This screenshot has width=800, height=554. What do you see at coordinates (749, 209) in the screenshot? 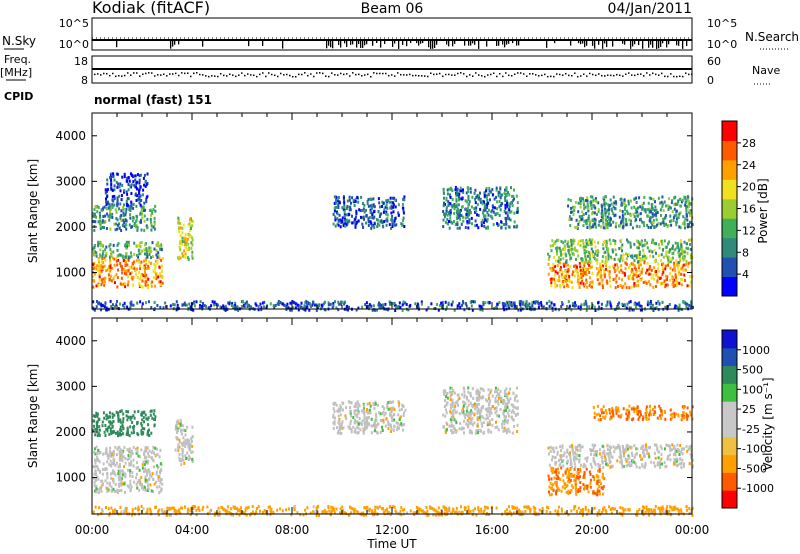
I see `power-colorbar-tick-label: 16` at bounding box center [749, 209].